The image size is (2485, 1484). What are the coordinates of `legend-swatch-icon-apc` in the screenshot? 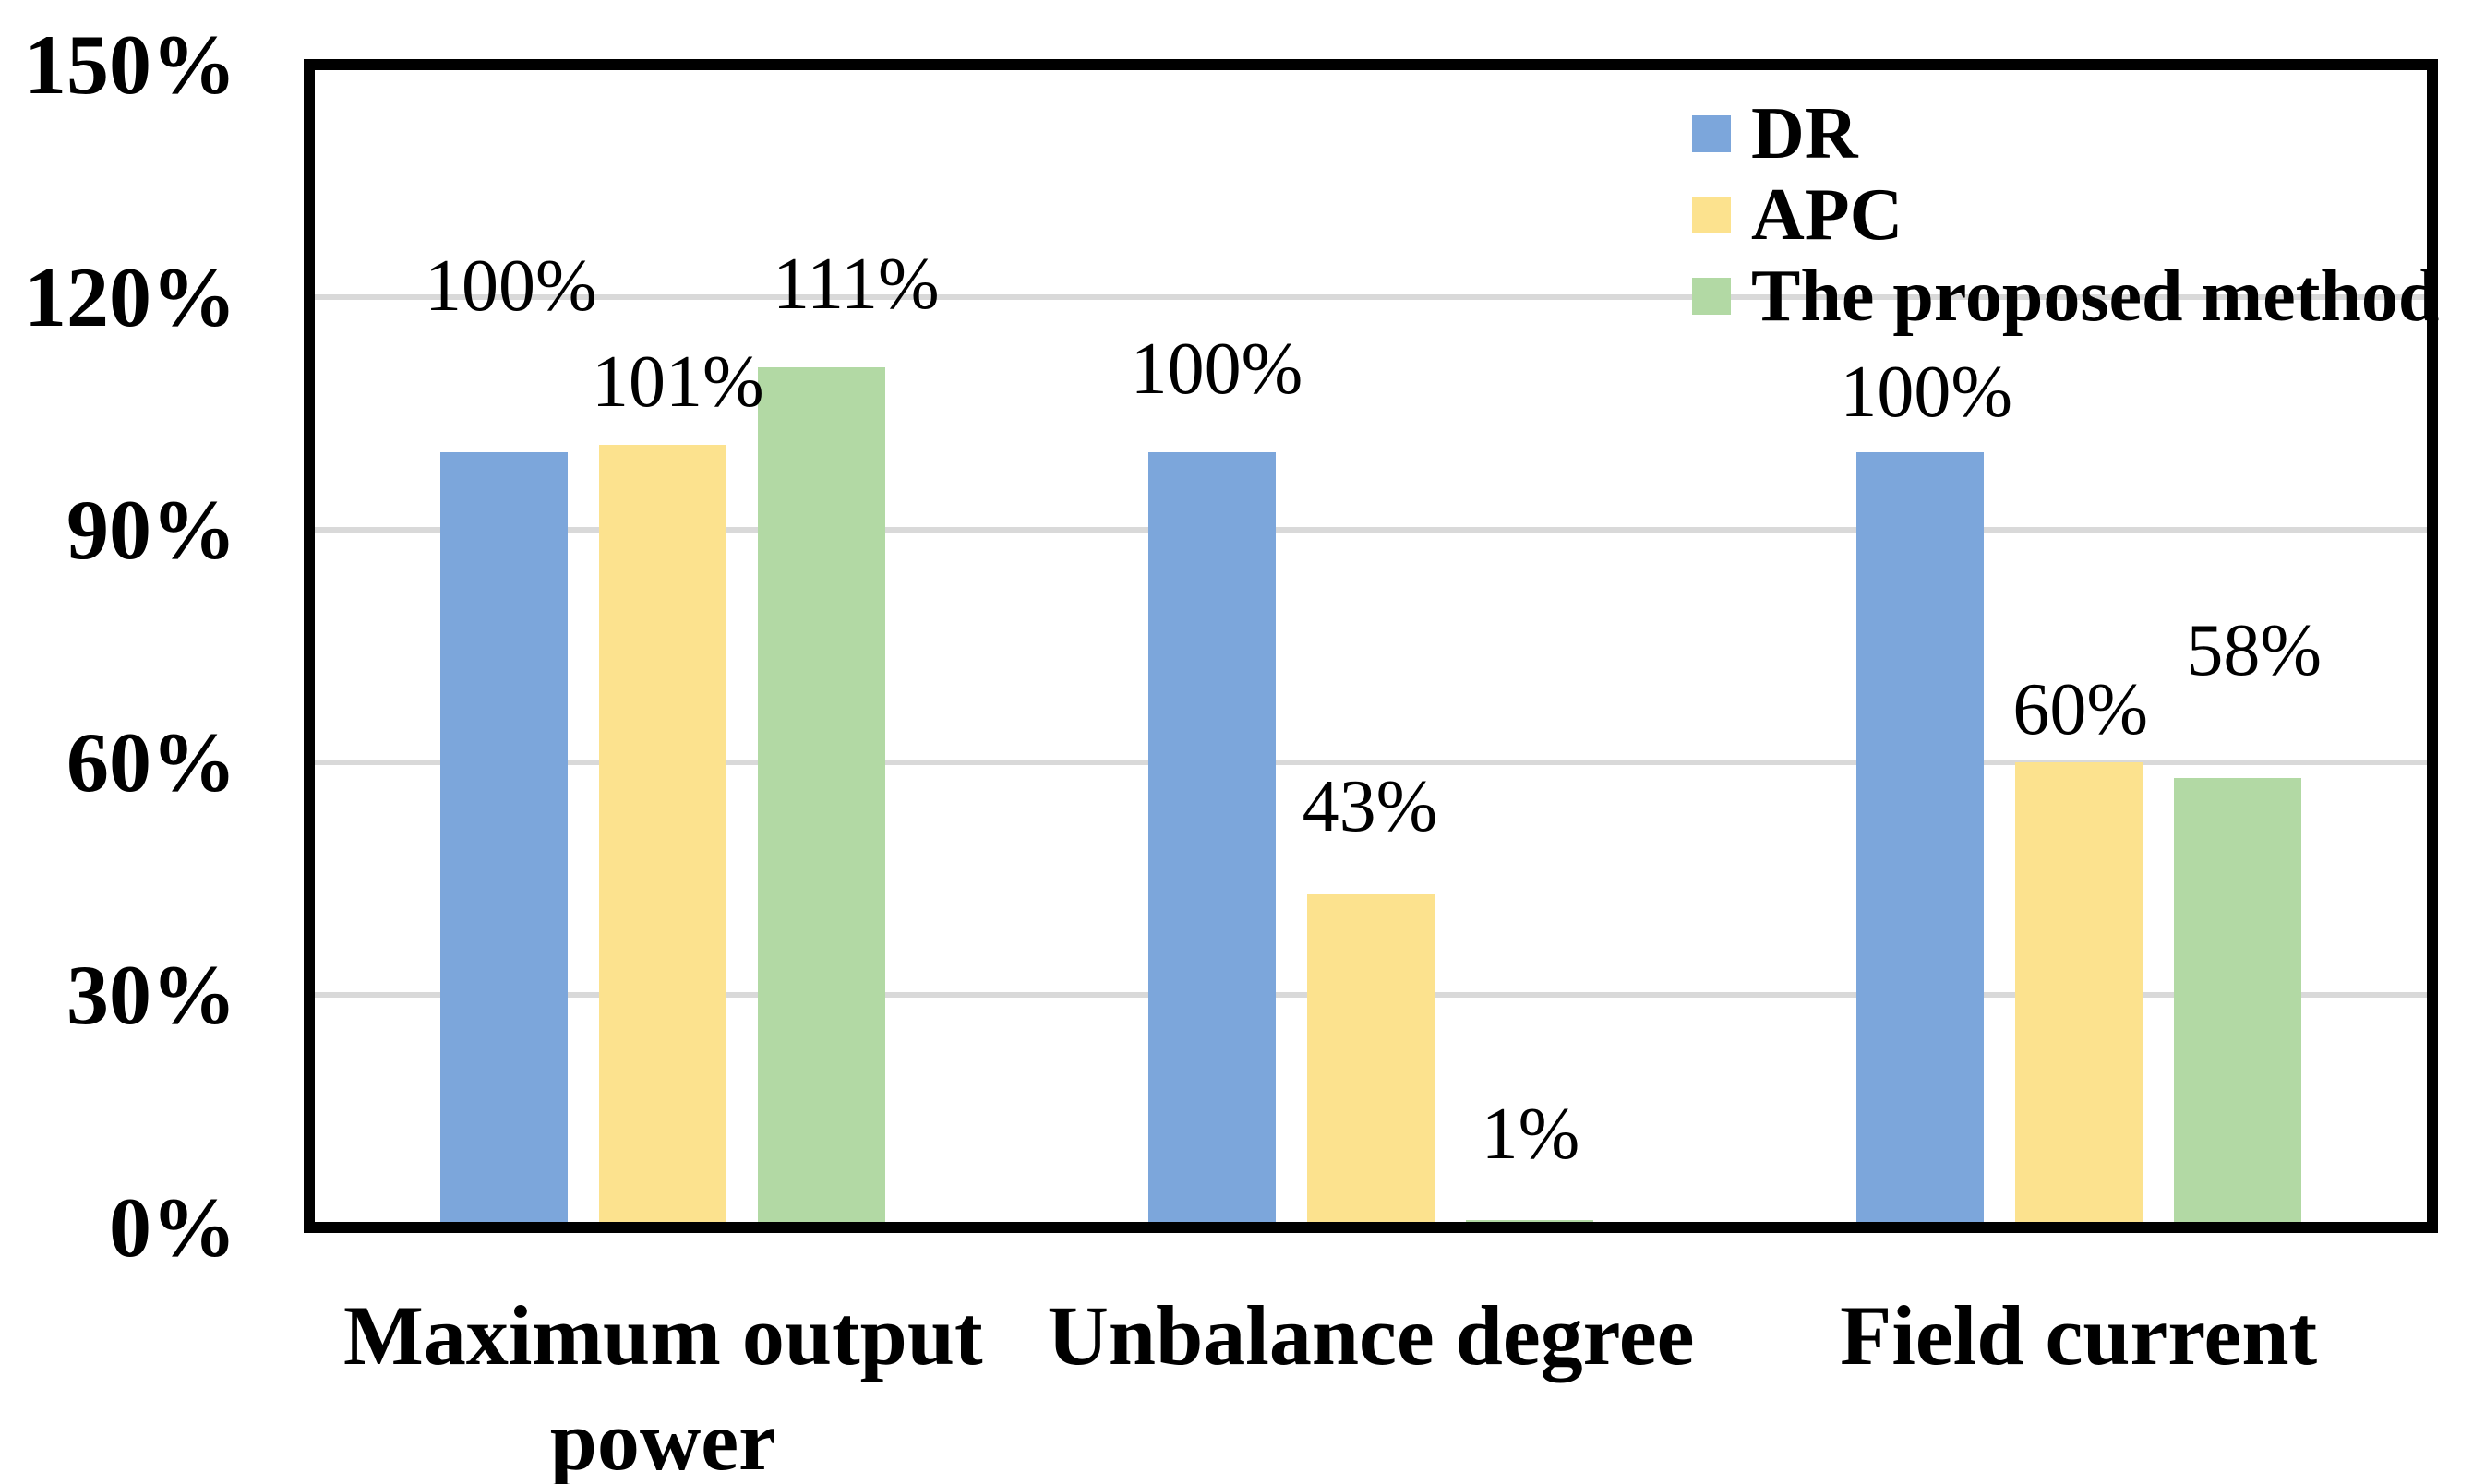 It's located at (1712, 215).